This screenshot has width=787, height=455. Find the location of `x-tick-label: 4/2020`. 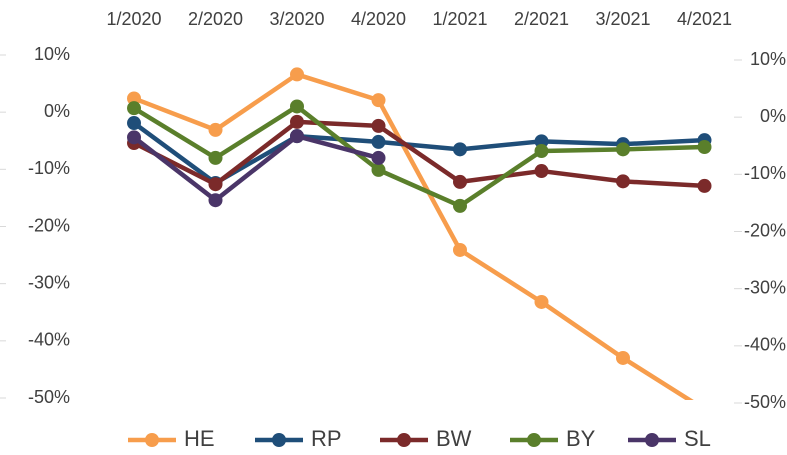

x-tick-label: 4/2020 is located at coordinates (378, 19).